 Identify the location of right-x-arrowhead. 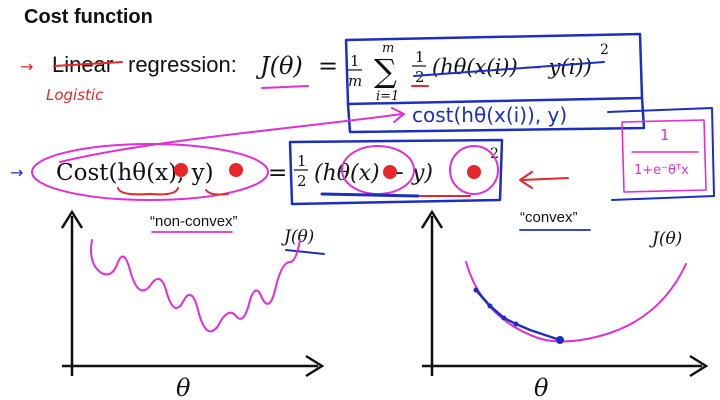
(699, 366).